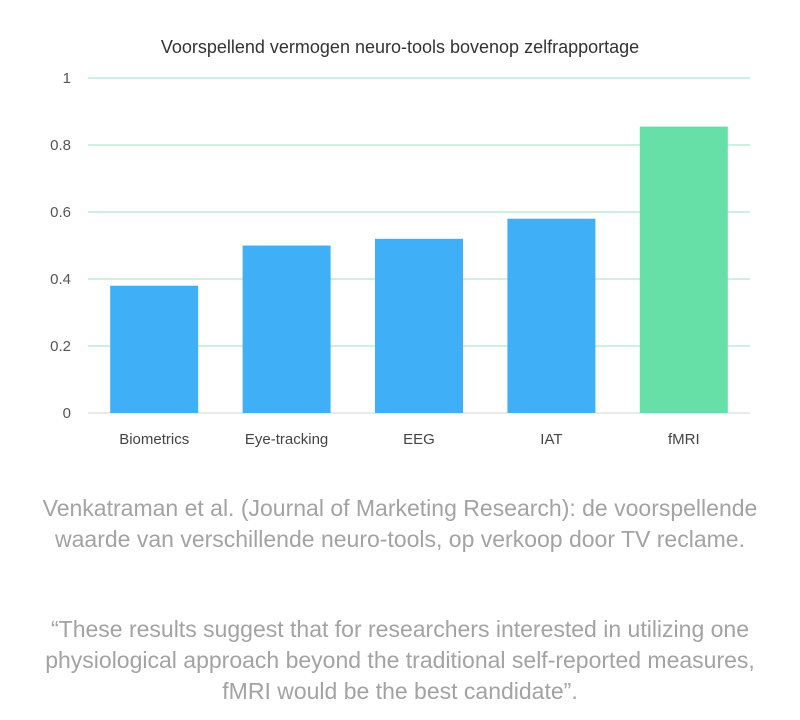 The width and height of the screenshot is (800, 720). Describe the element at coordinates (551, 315) in the screenshot. I see `bar-iat` at that location.